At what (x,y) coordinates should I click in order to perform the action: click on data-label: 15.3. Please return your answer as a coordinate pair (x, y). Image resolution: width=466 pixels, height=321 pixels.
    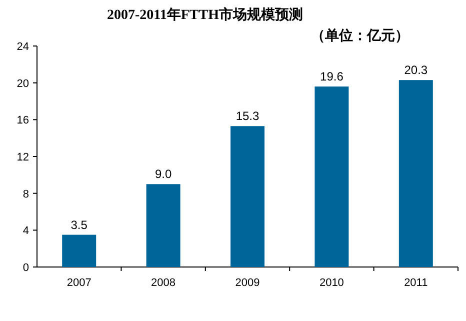
    Looking at the image, I should click on (248, 116).